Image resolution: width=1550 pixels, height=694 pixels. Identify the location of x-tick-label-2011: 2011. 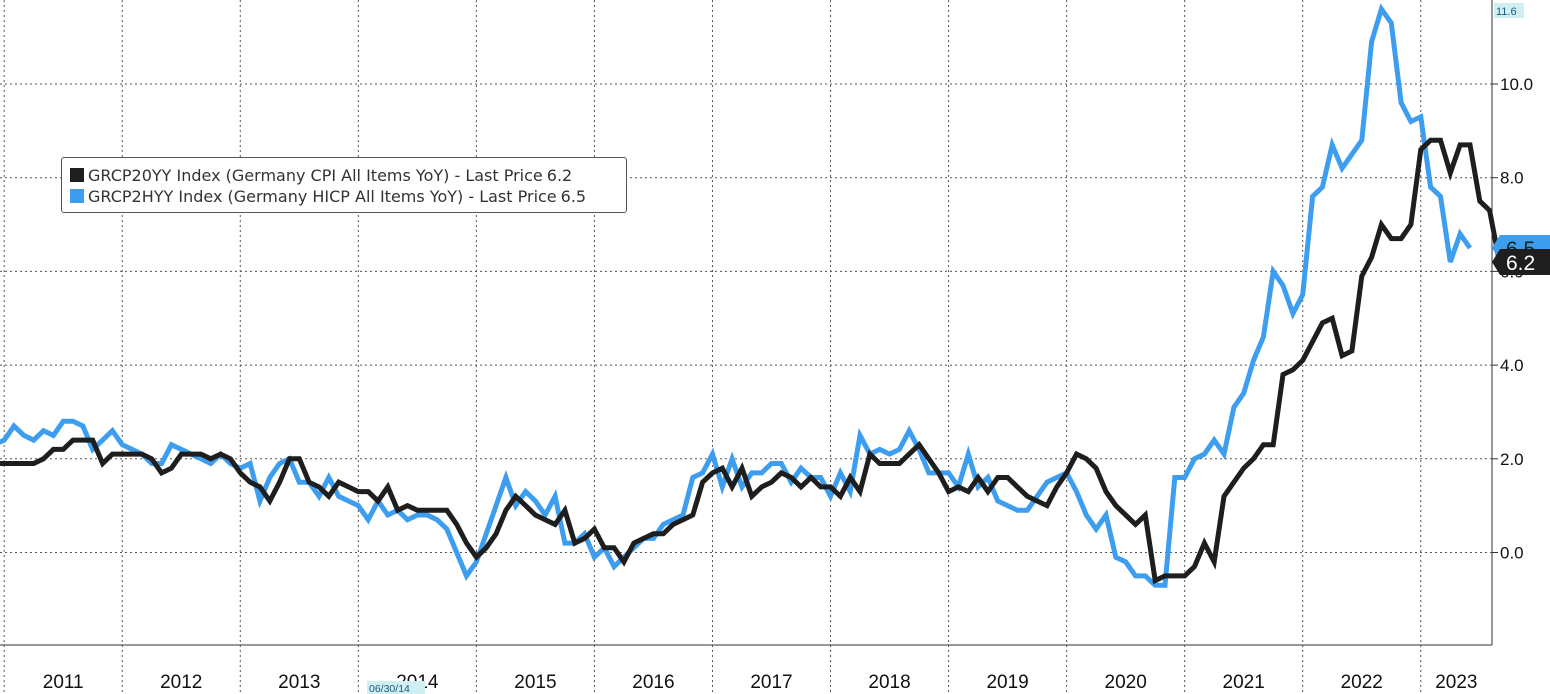
(63, 682).